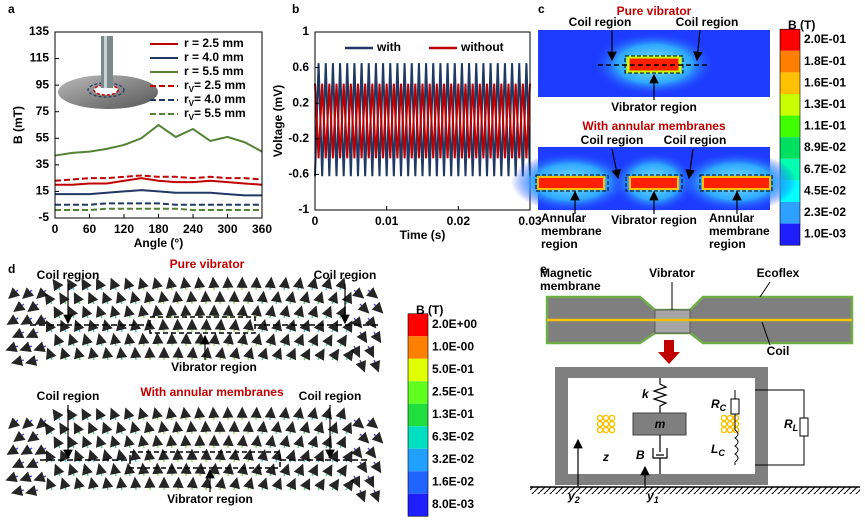  I want to click on label: 15, so click(43, 191).